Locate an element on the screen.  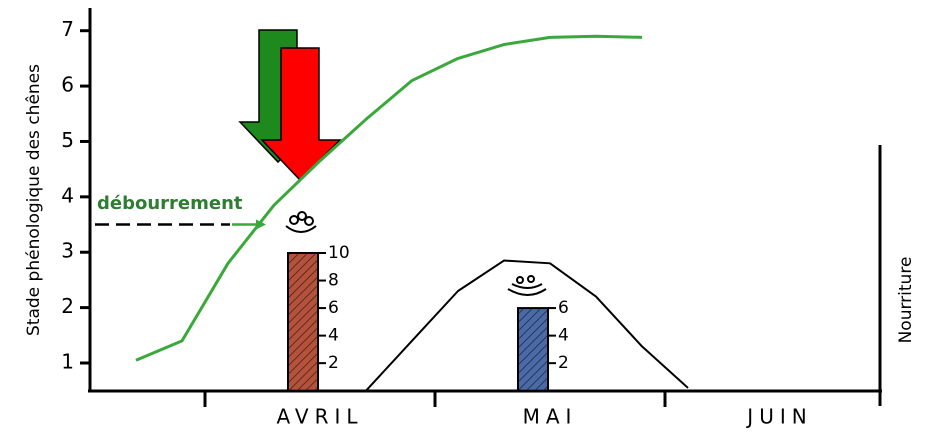
y-tick-label: 4 is located at coordinates (67, 195).